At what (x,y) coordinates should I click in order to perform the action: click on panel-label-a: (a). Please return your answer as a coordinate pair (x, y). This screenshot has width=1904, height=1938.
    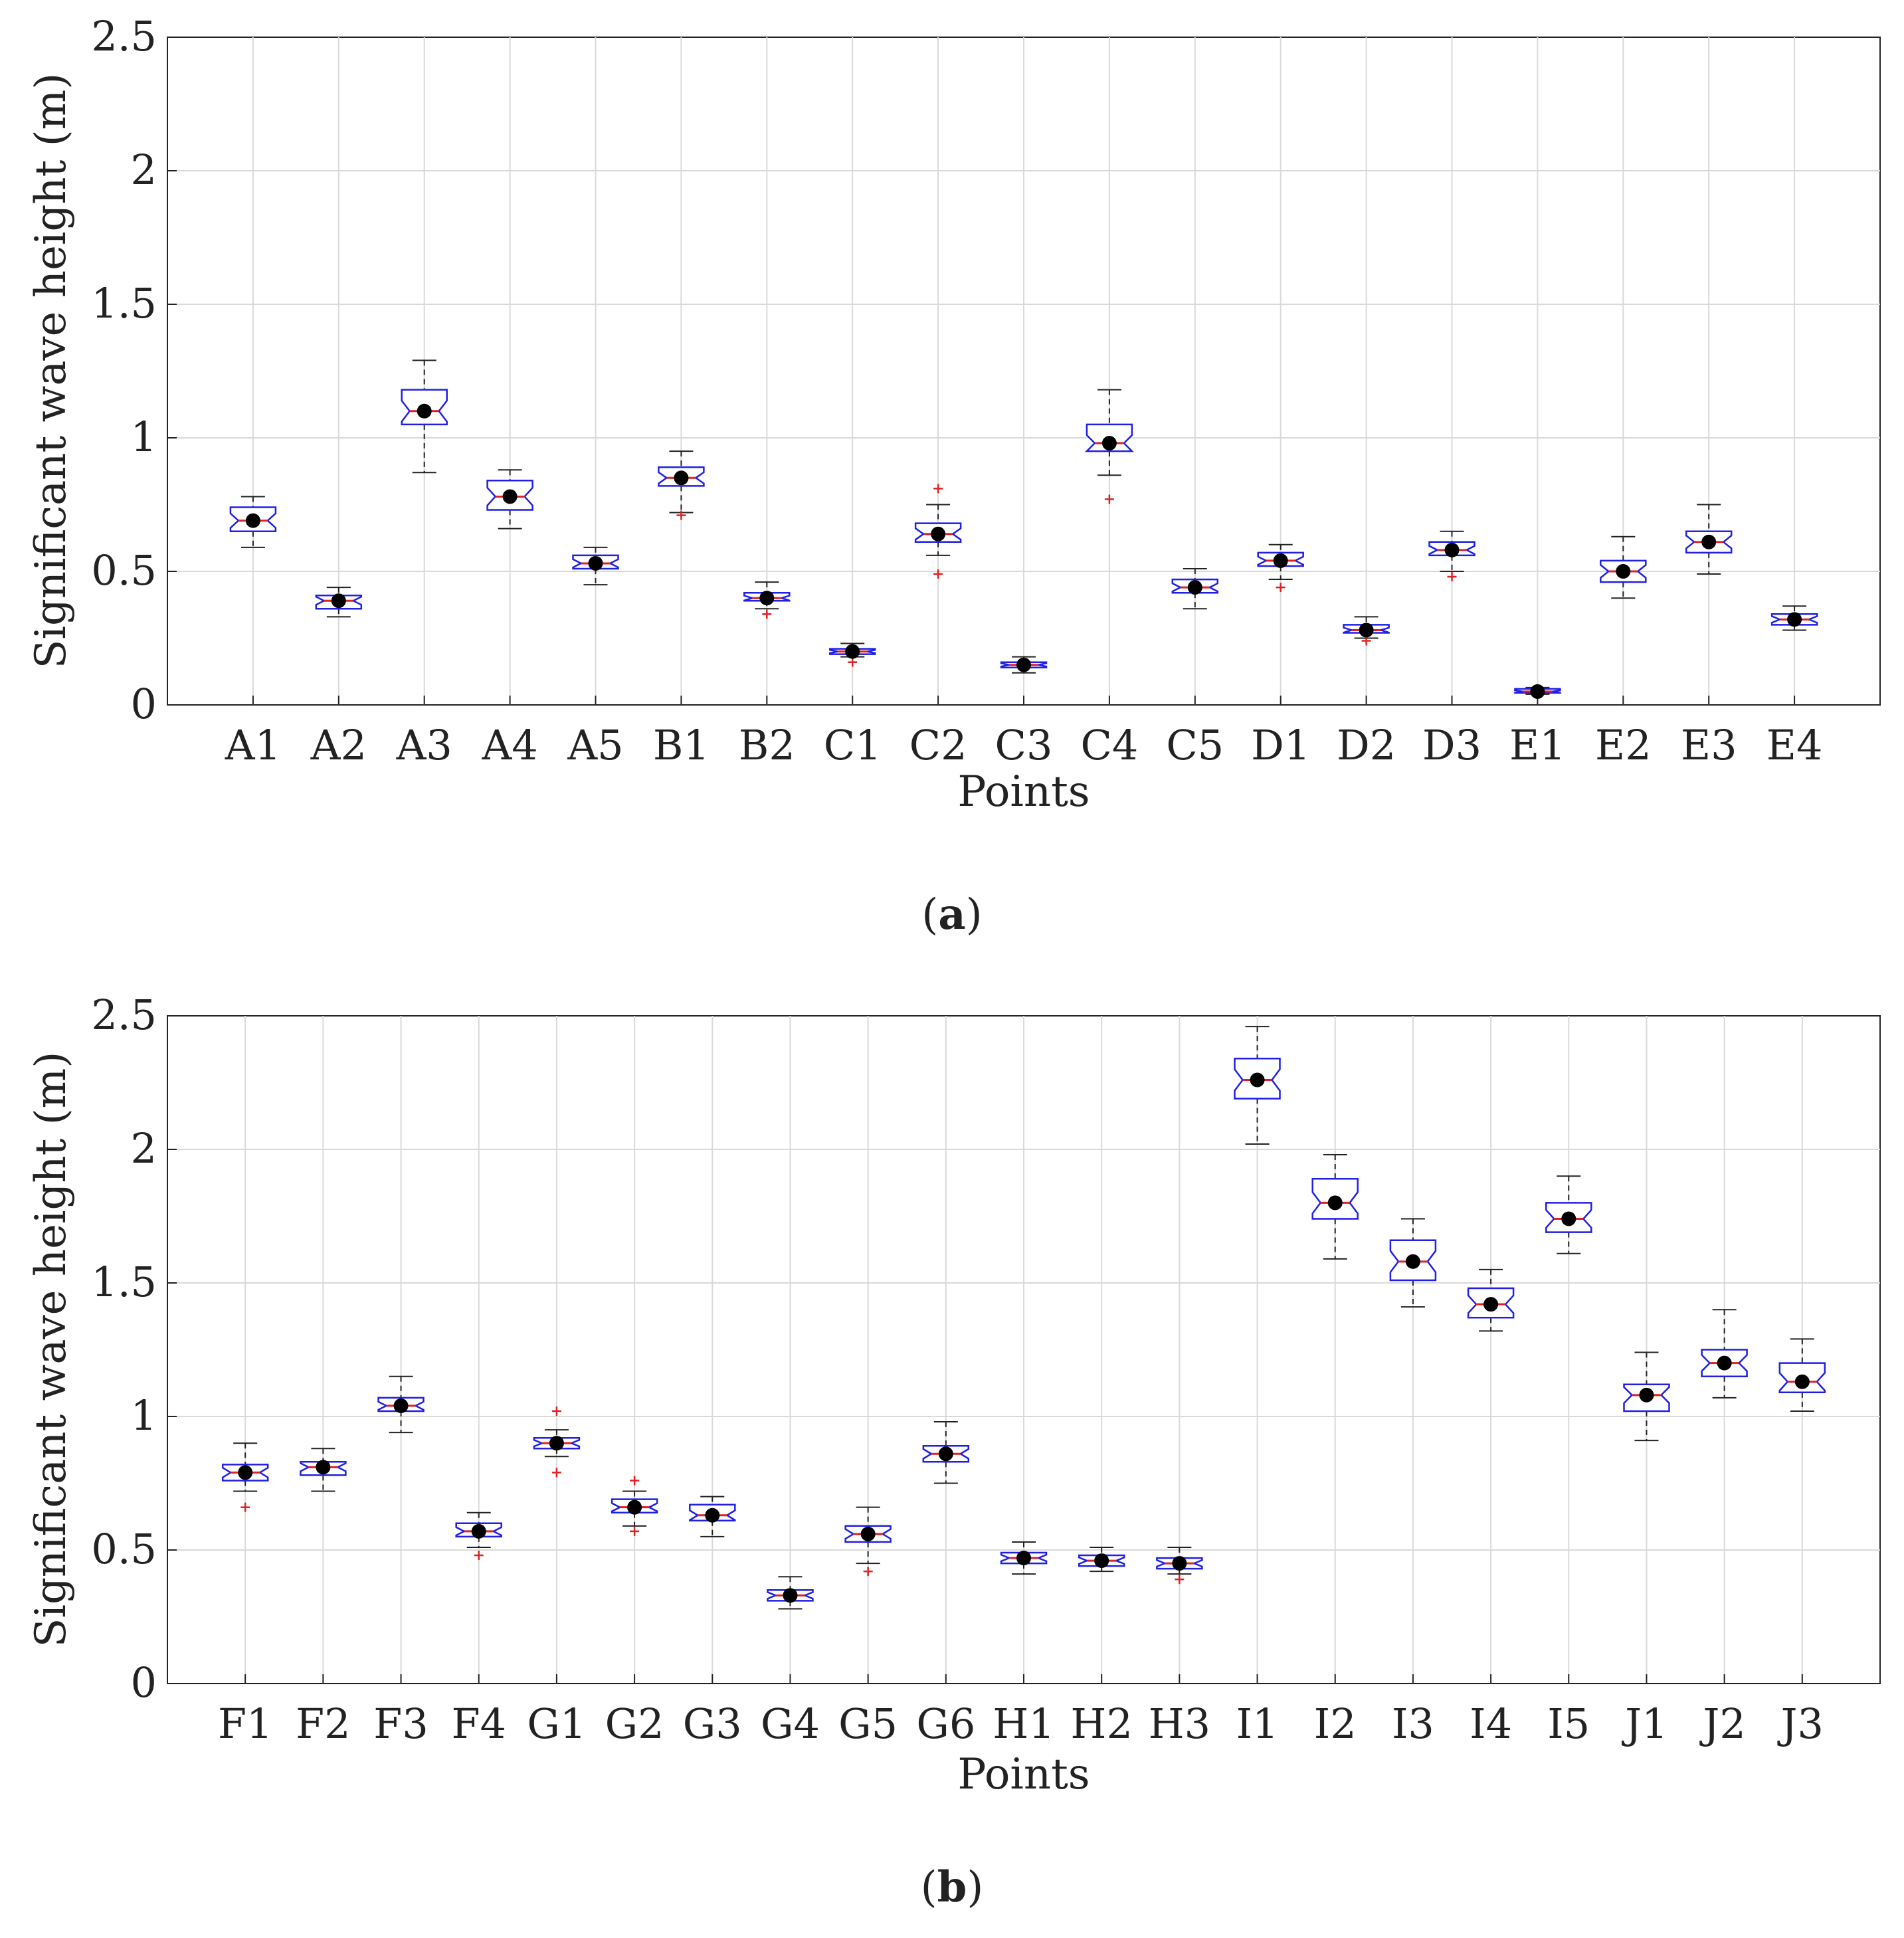
    Looking at the image, I should click on (952, 914).